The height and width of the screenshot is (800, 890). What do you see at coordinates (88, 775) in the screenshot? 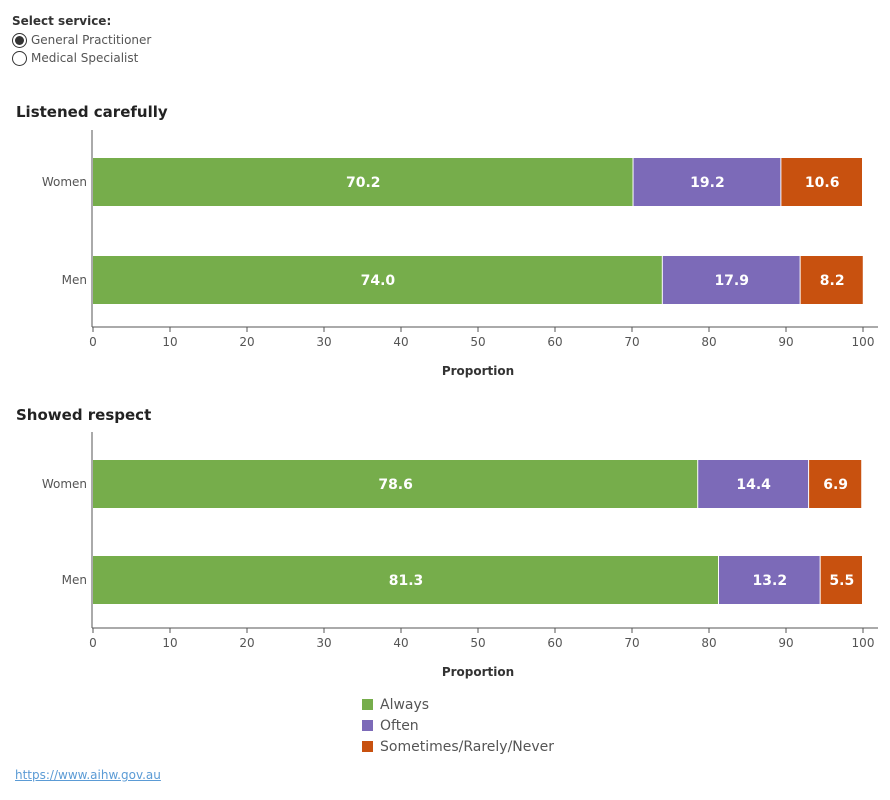
I see `source-link: https://www.aihw.gov.au` at bounding box center [88, 775].